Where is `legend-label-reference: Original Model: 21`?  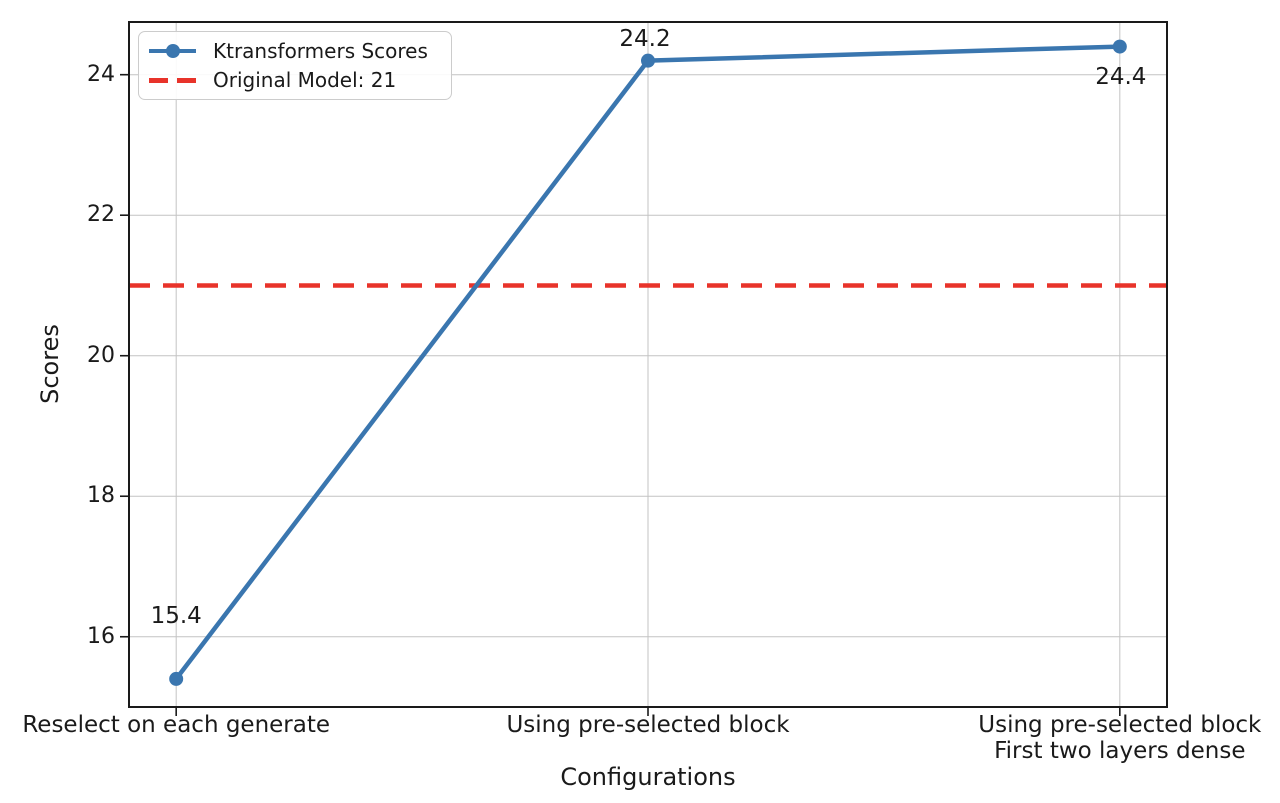
legend-label-reference: Original Model: 21 is located at coordinates (305, 80).